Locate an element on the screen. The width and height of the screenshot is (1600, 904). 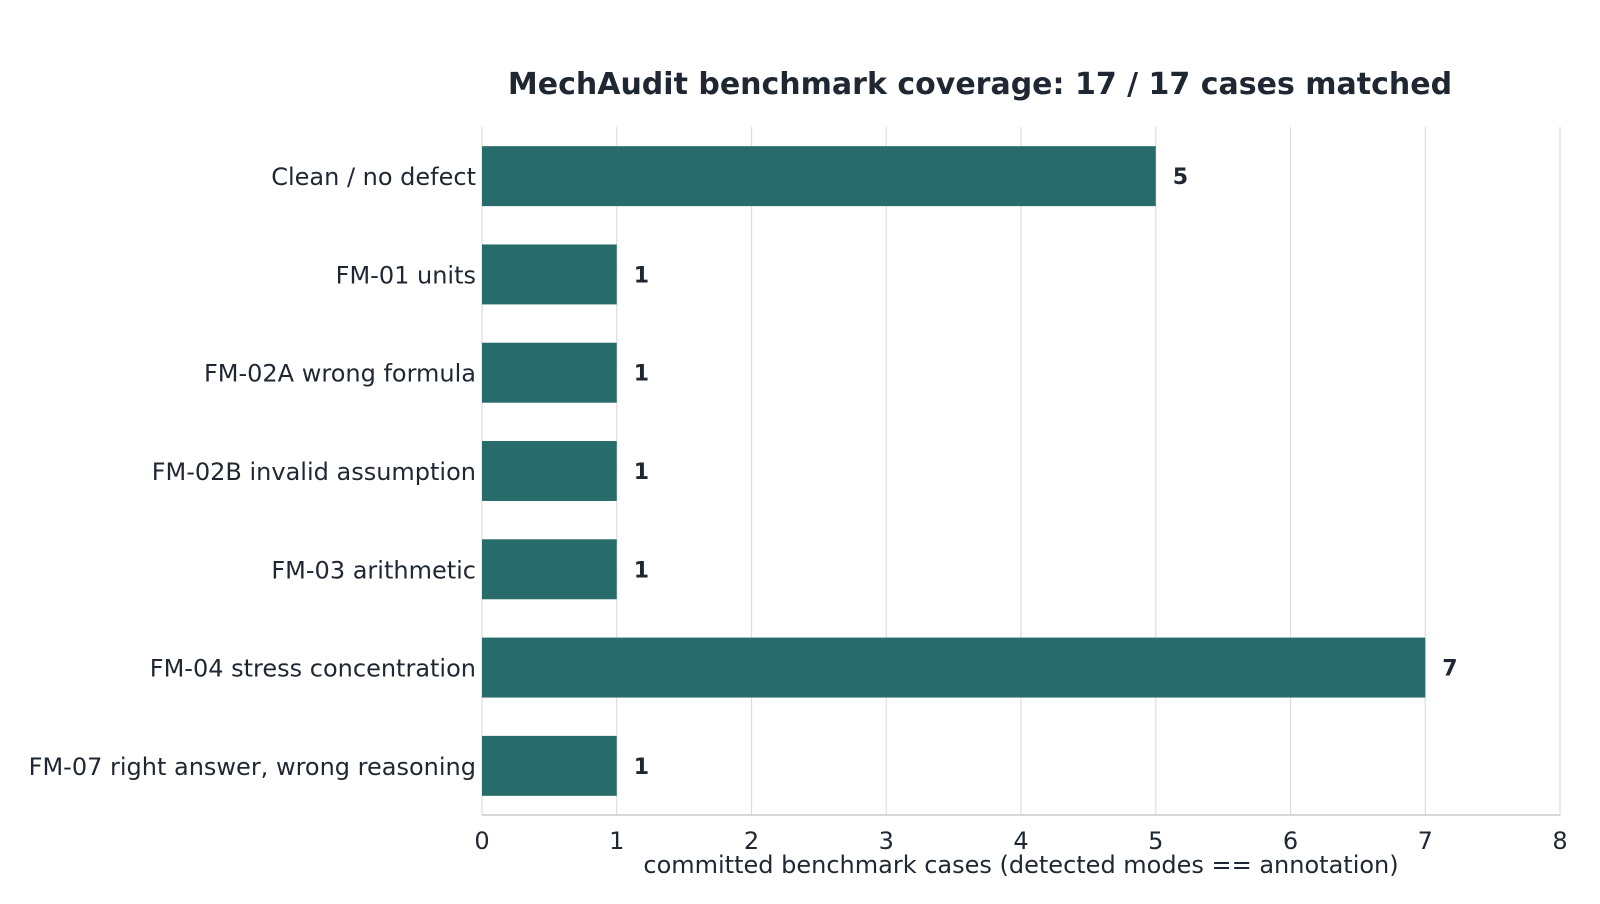
x-tick-label: 3 is located at coordinates (886, 841).